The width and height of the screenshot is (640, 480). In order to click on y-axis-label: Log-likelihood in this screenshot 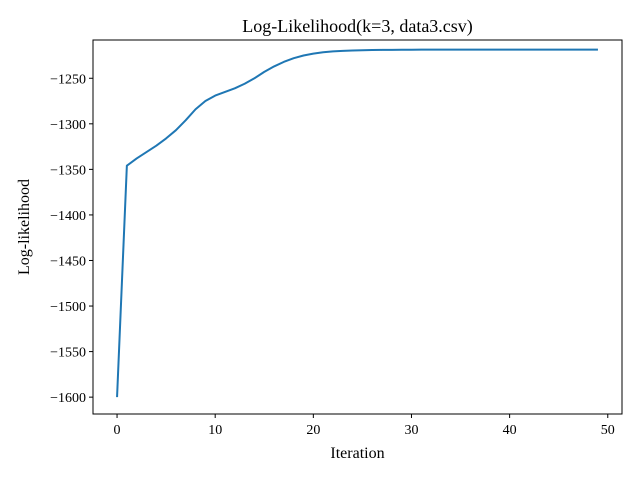, I will do `click(24, 227)`.